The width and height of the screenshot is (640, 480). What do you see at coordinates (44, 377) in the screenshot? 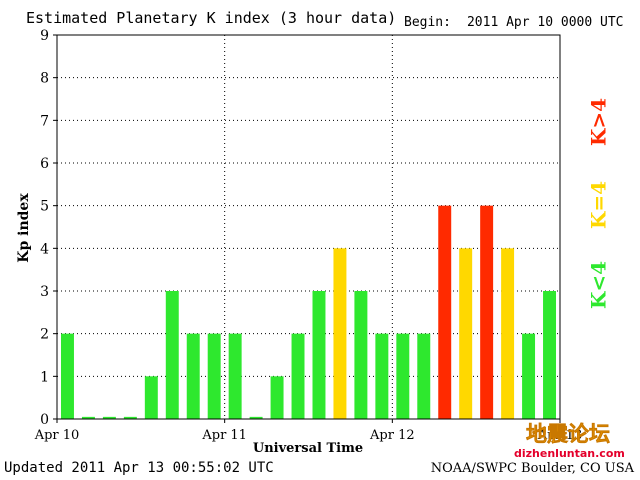
I see `y-tick-label: 1` at bounding box center [44, 377].